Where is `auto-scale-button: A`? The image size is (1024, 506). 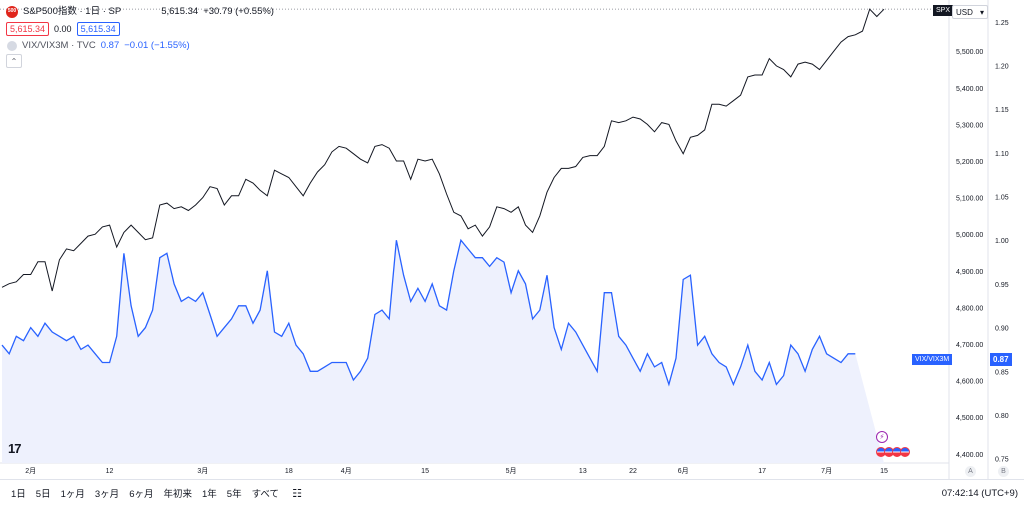 auto-scale-button: A is located at coordinates (970, 471).